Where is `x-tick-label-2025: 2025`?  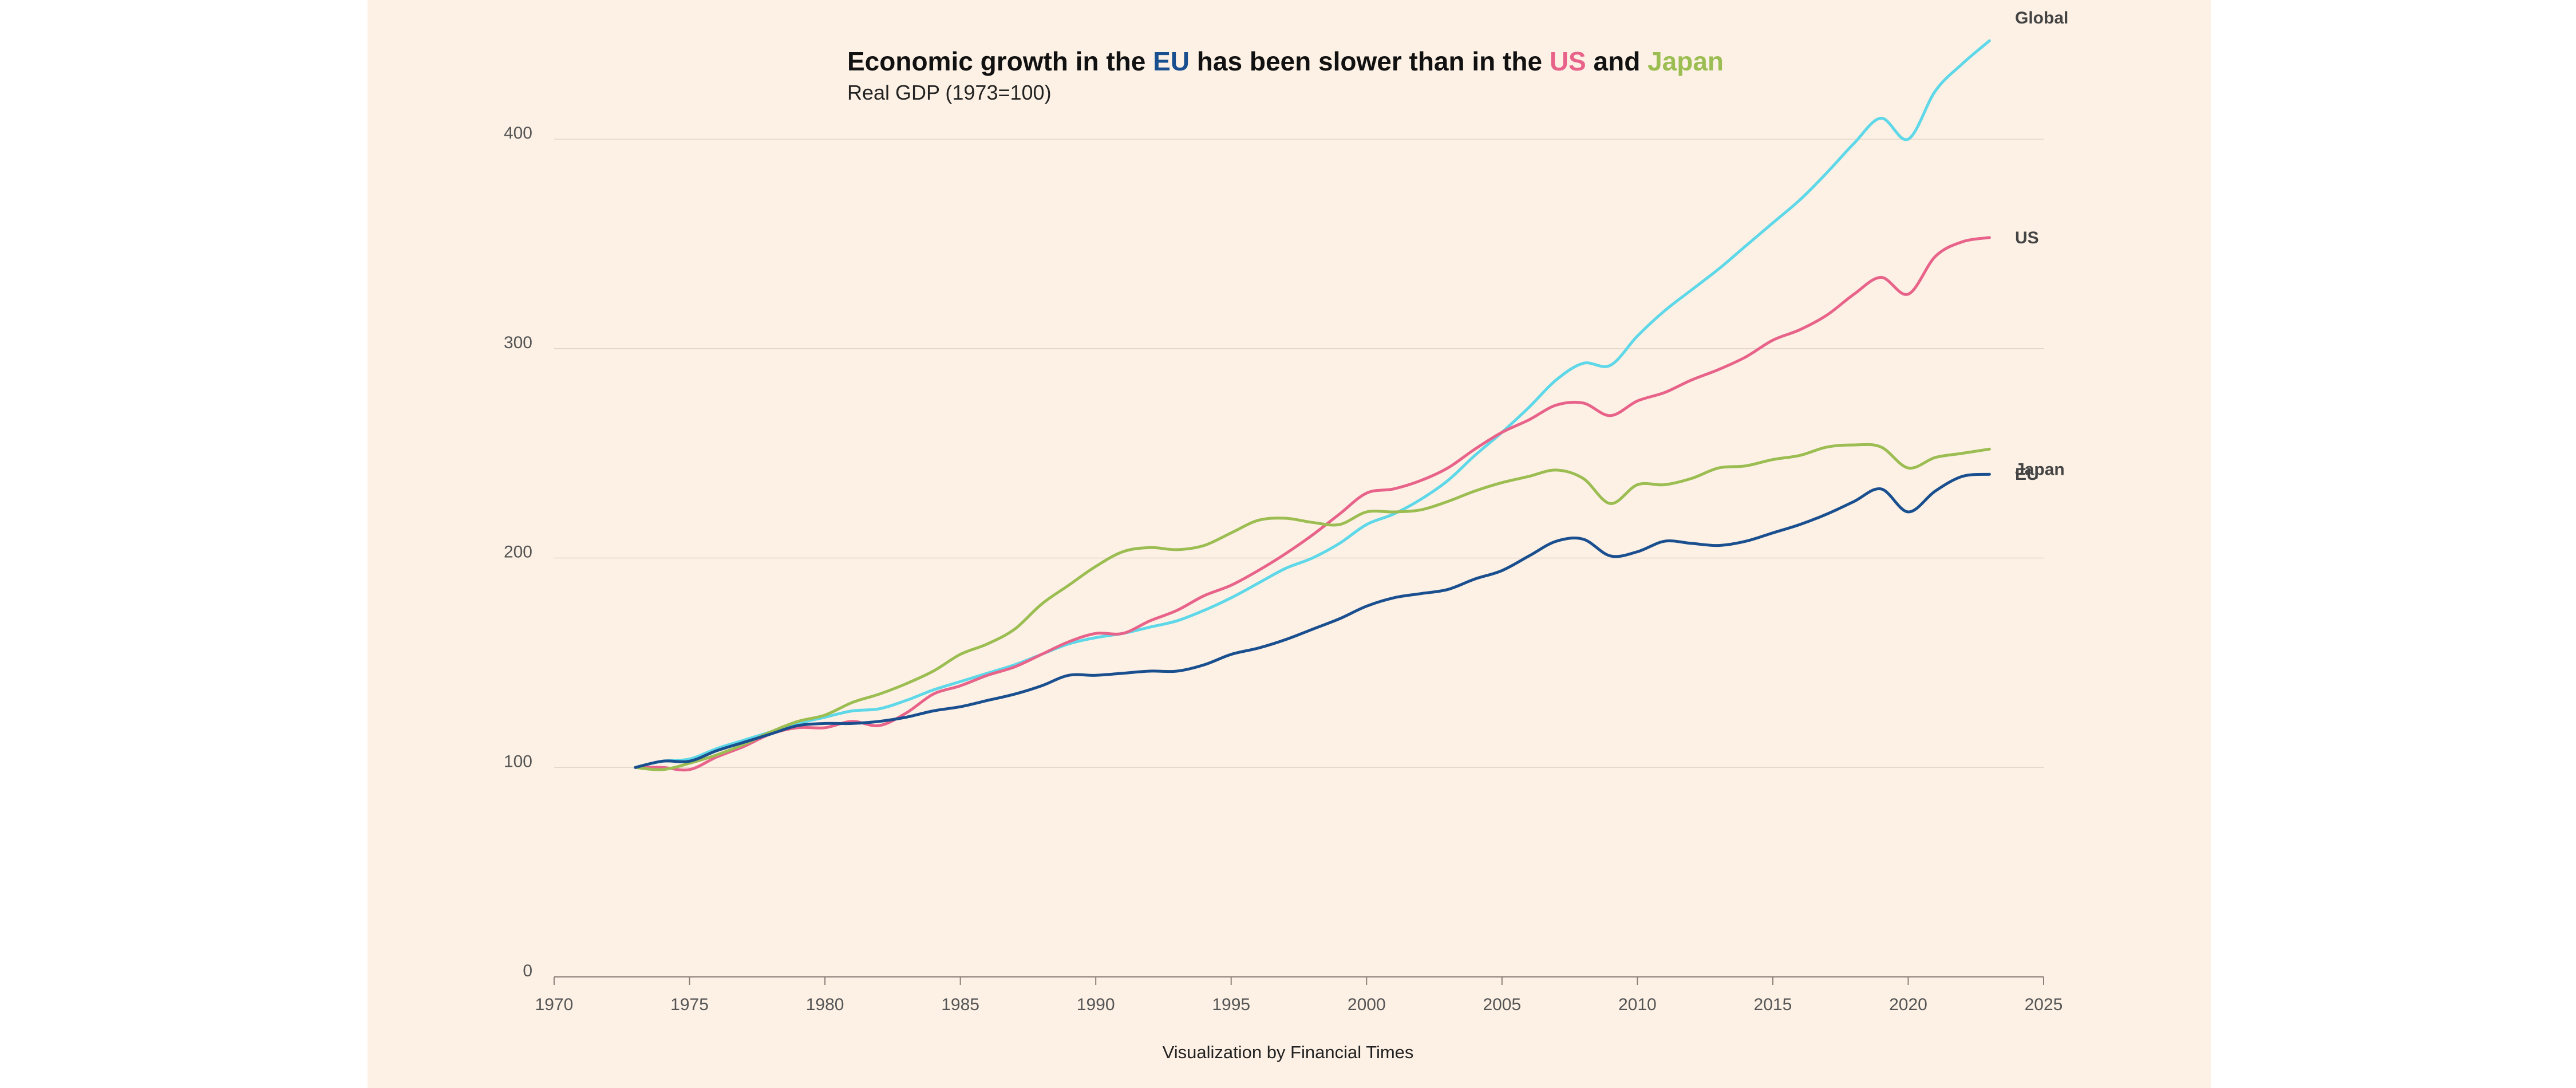
x-tick-label-2025: 2025 is located at coordinates (2044, 1004).